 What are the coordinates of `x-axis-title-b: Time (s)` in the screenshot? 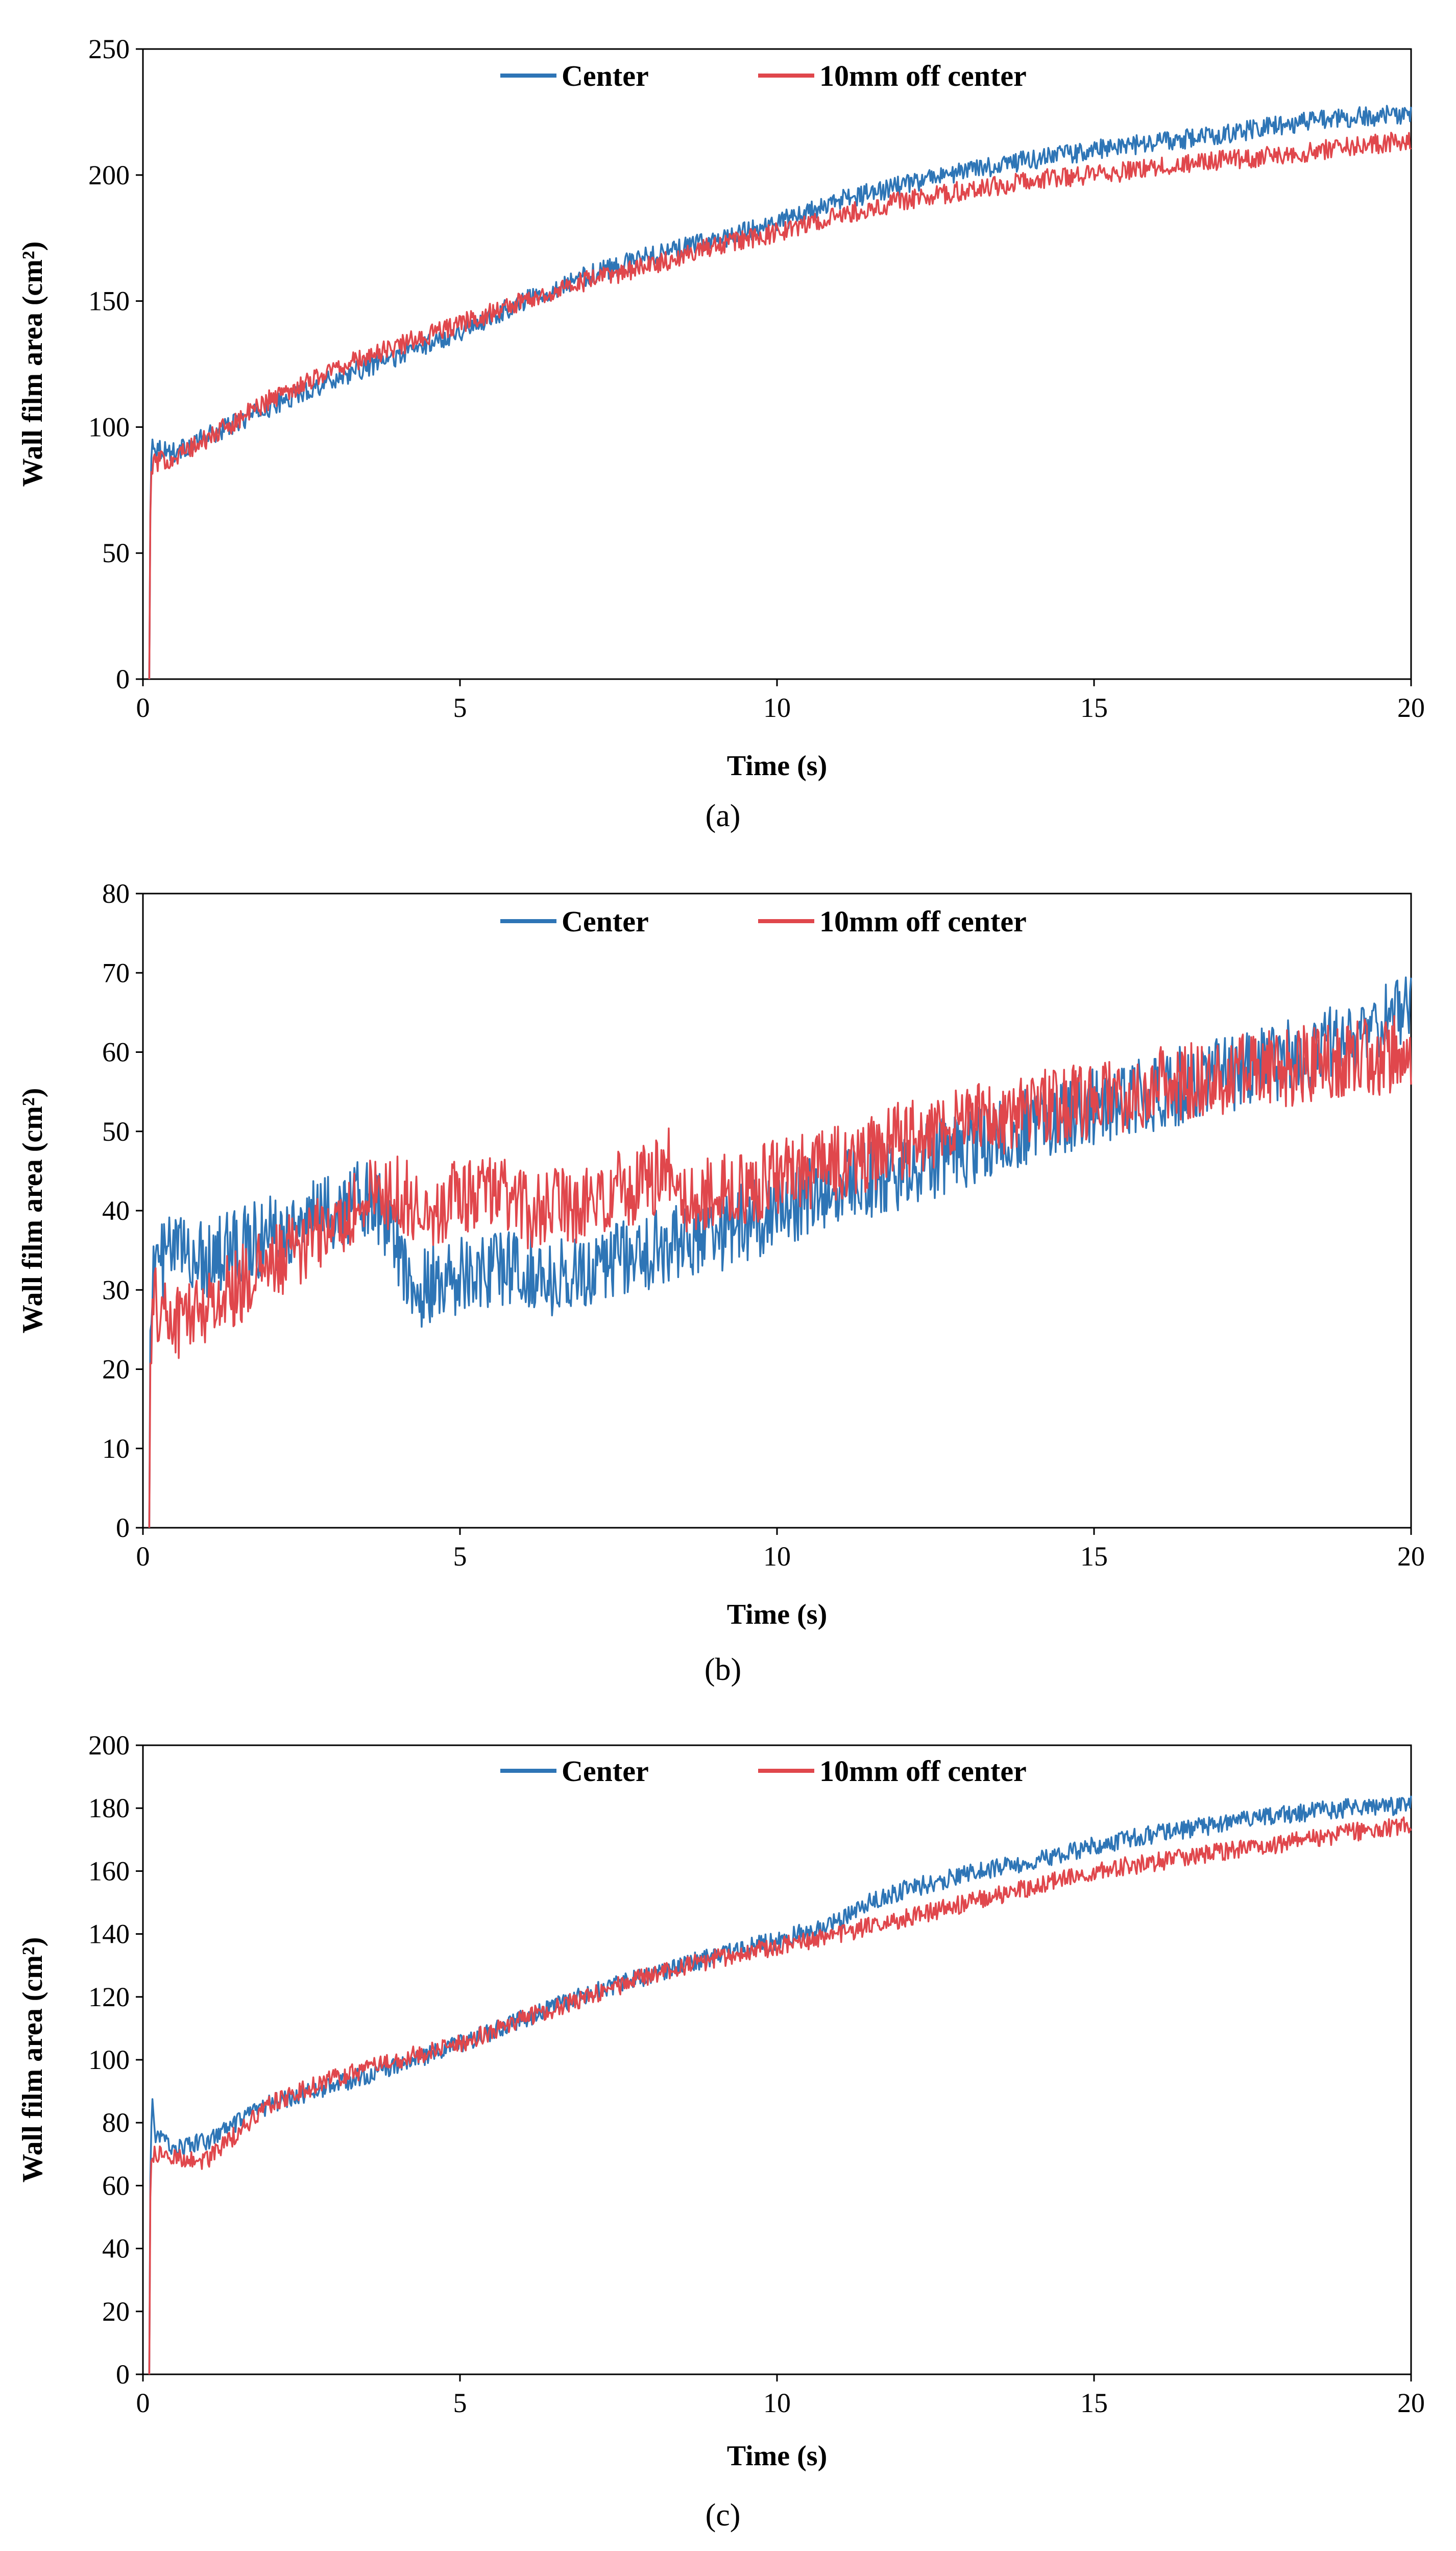 It's located at (777, 1614).